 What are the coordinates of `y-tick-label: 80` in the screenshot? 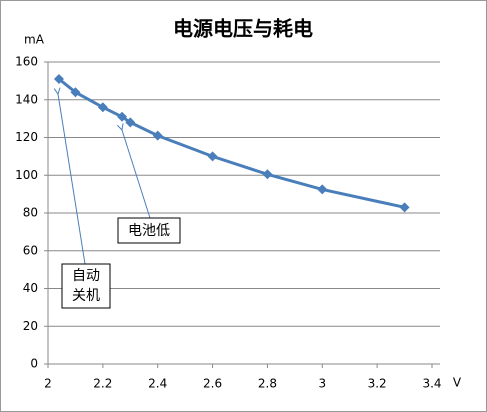 It's located at (30, 213).